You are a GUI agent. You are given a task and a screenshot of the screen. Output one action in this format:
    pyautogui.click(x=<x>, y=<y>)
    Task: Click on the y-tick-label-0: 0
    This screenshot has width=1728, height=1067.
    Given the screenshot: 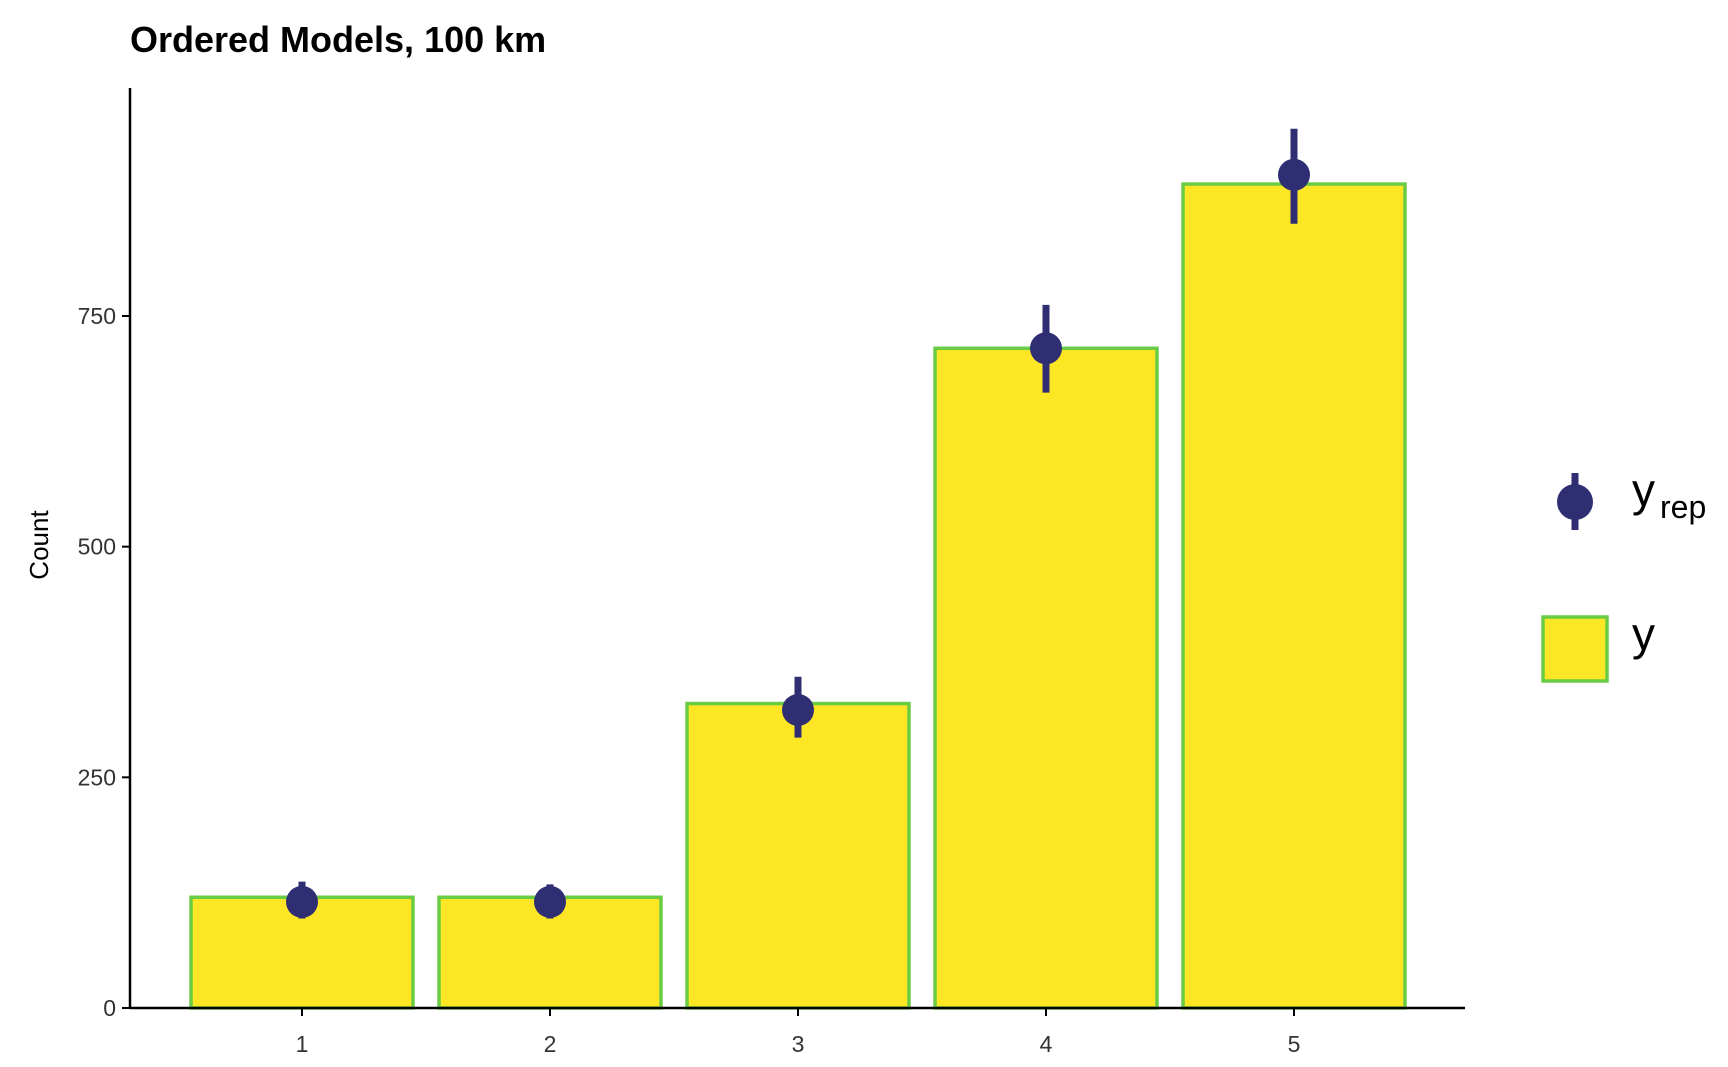 What is the action you would take?
    pyautogui.click(x=109, y=1008)
    